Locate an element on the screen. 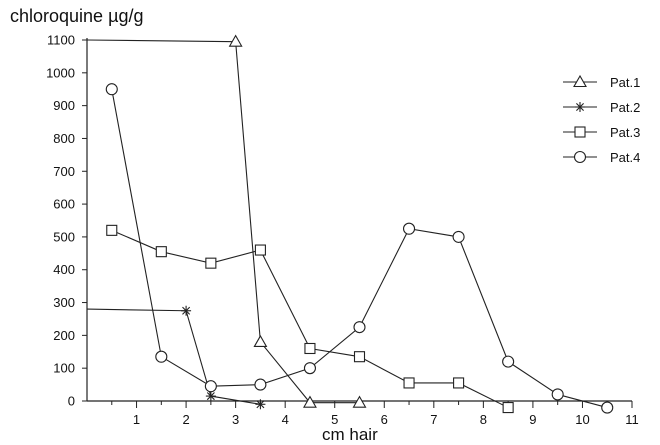 This screenshot has height=445, width=660. x-tick-label: 7 is located at coordinates (433, 419).